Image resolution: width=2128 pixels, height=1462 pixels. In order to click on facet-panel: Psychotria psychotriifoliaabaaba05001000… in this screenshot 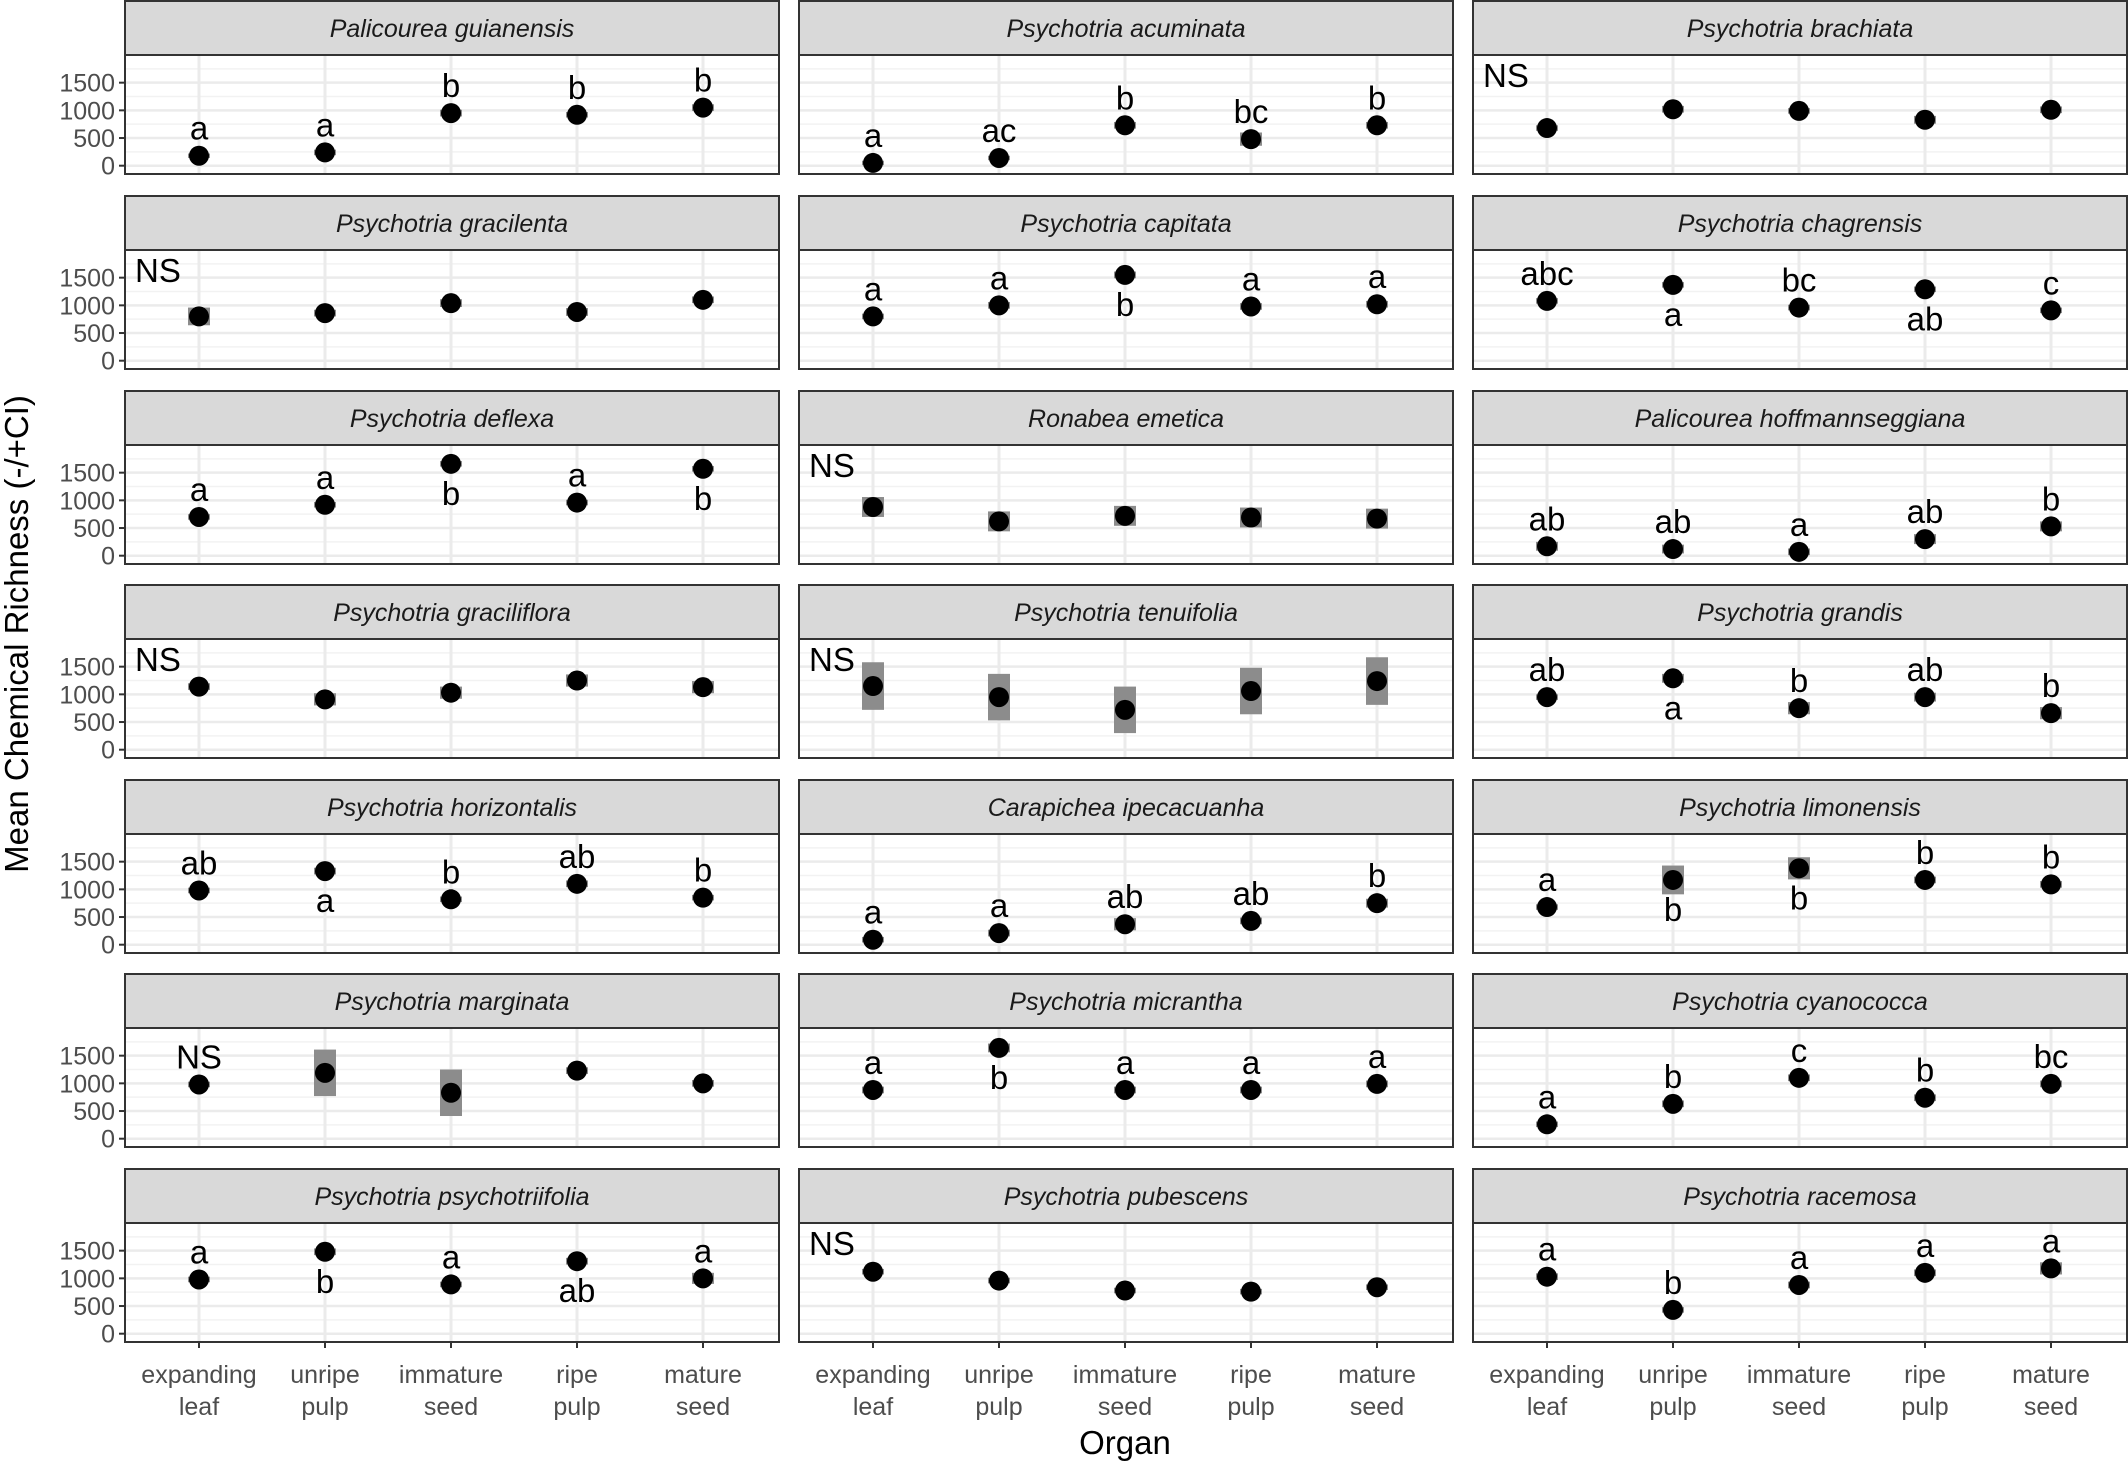, I will do `click(419, 1294)`.